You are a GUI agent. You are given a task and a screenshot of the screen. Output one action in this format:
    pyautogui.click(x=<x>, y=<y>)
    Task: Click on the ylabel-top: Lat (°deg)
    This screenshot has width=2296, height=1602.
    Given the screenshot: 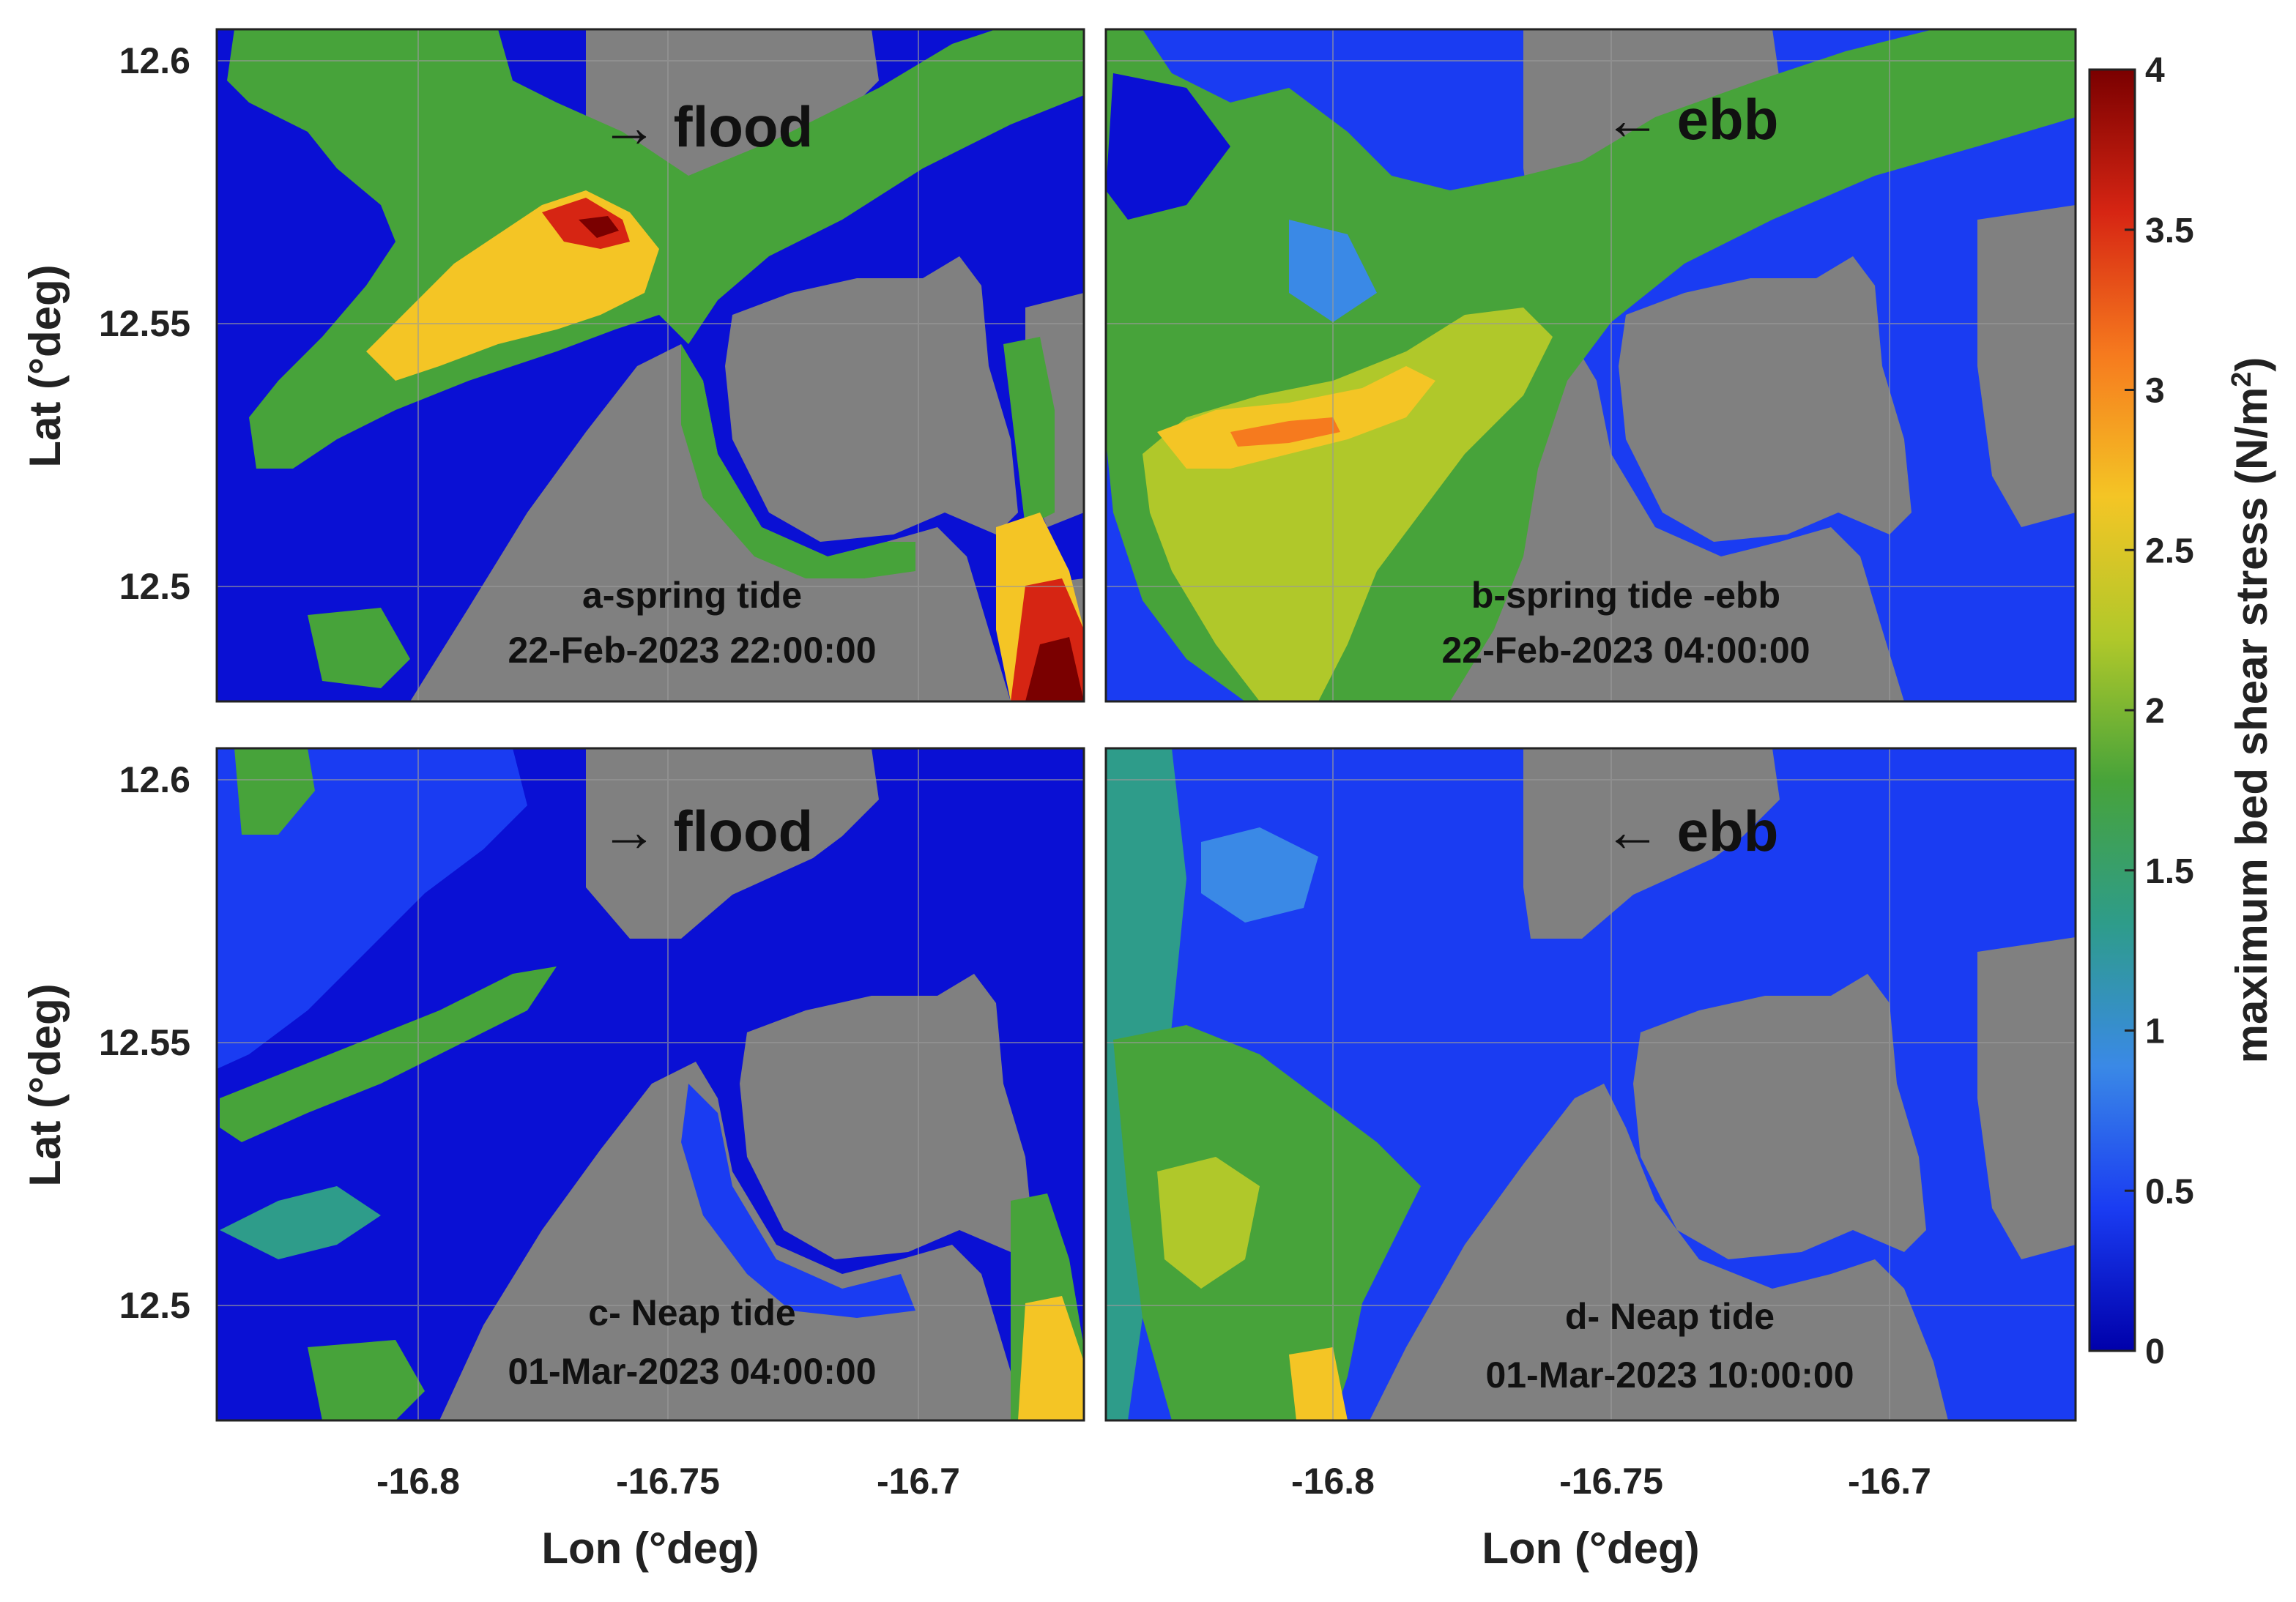 What is the action you would take?
    pyautogui.click(x=45, y=365)
    